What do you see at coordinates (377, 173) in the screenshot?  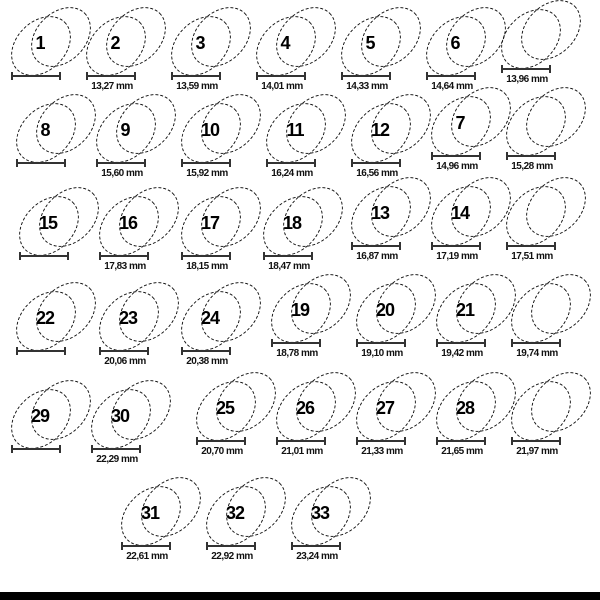 I see `diameter-label: 16,56 mm` at bounding box center [377, 173].